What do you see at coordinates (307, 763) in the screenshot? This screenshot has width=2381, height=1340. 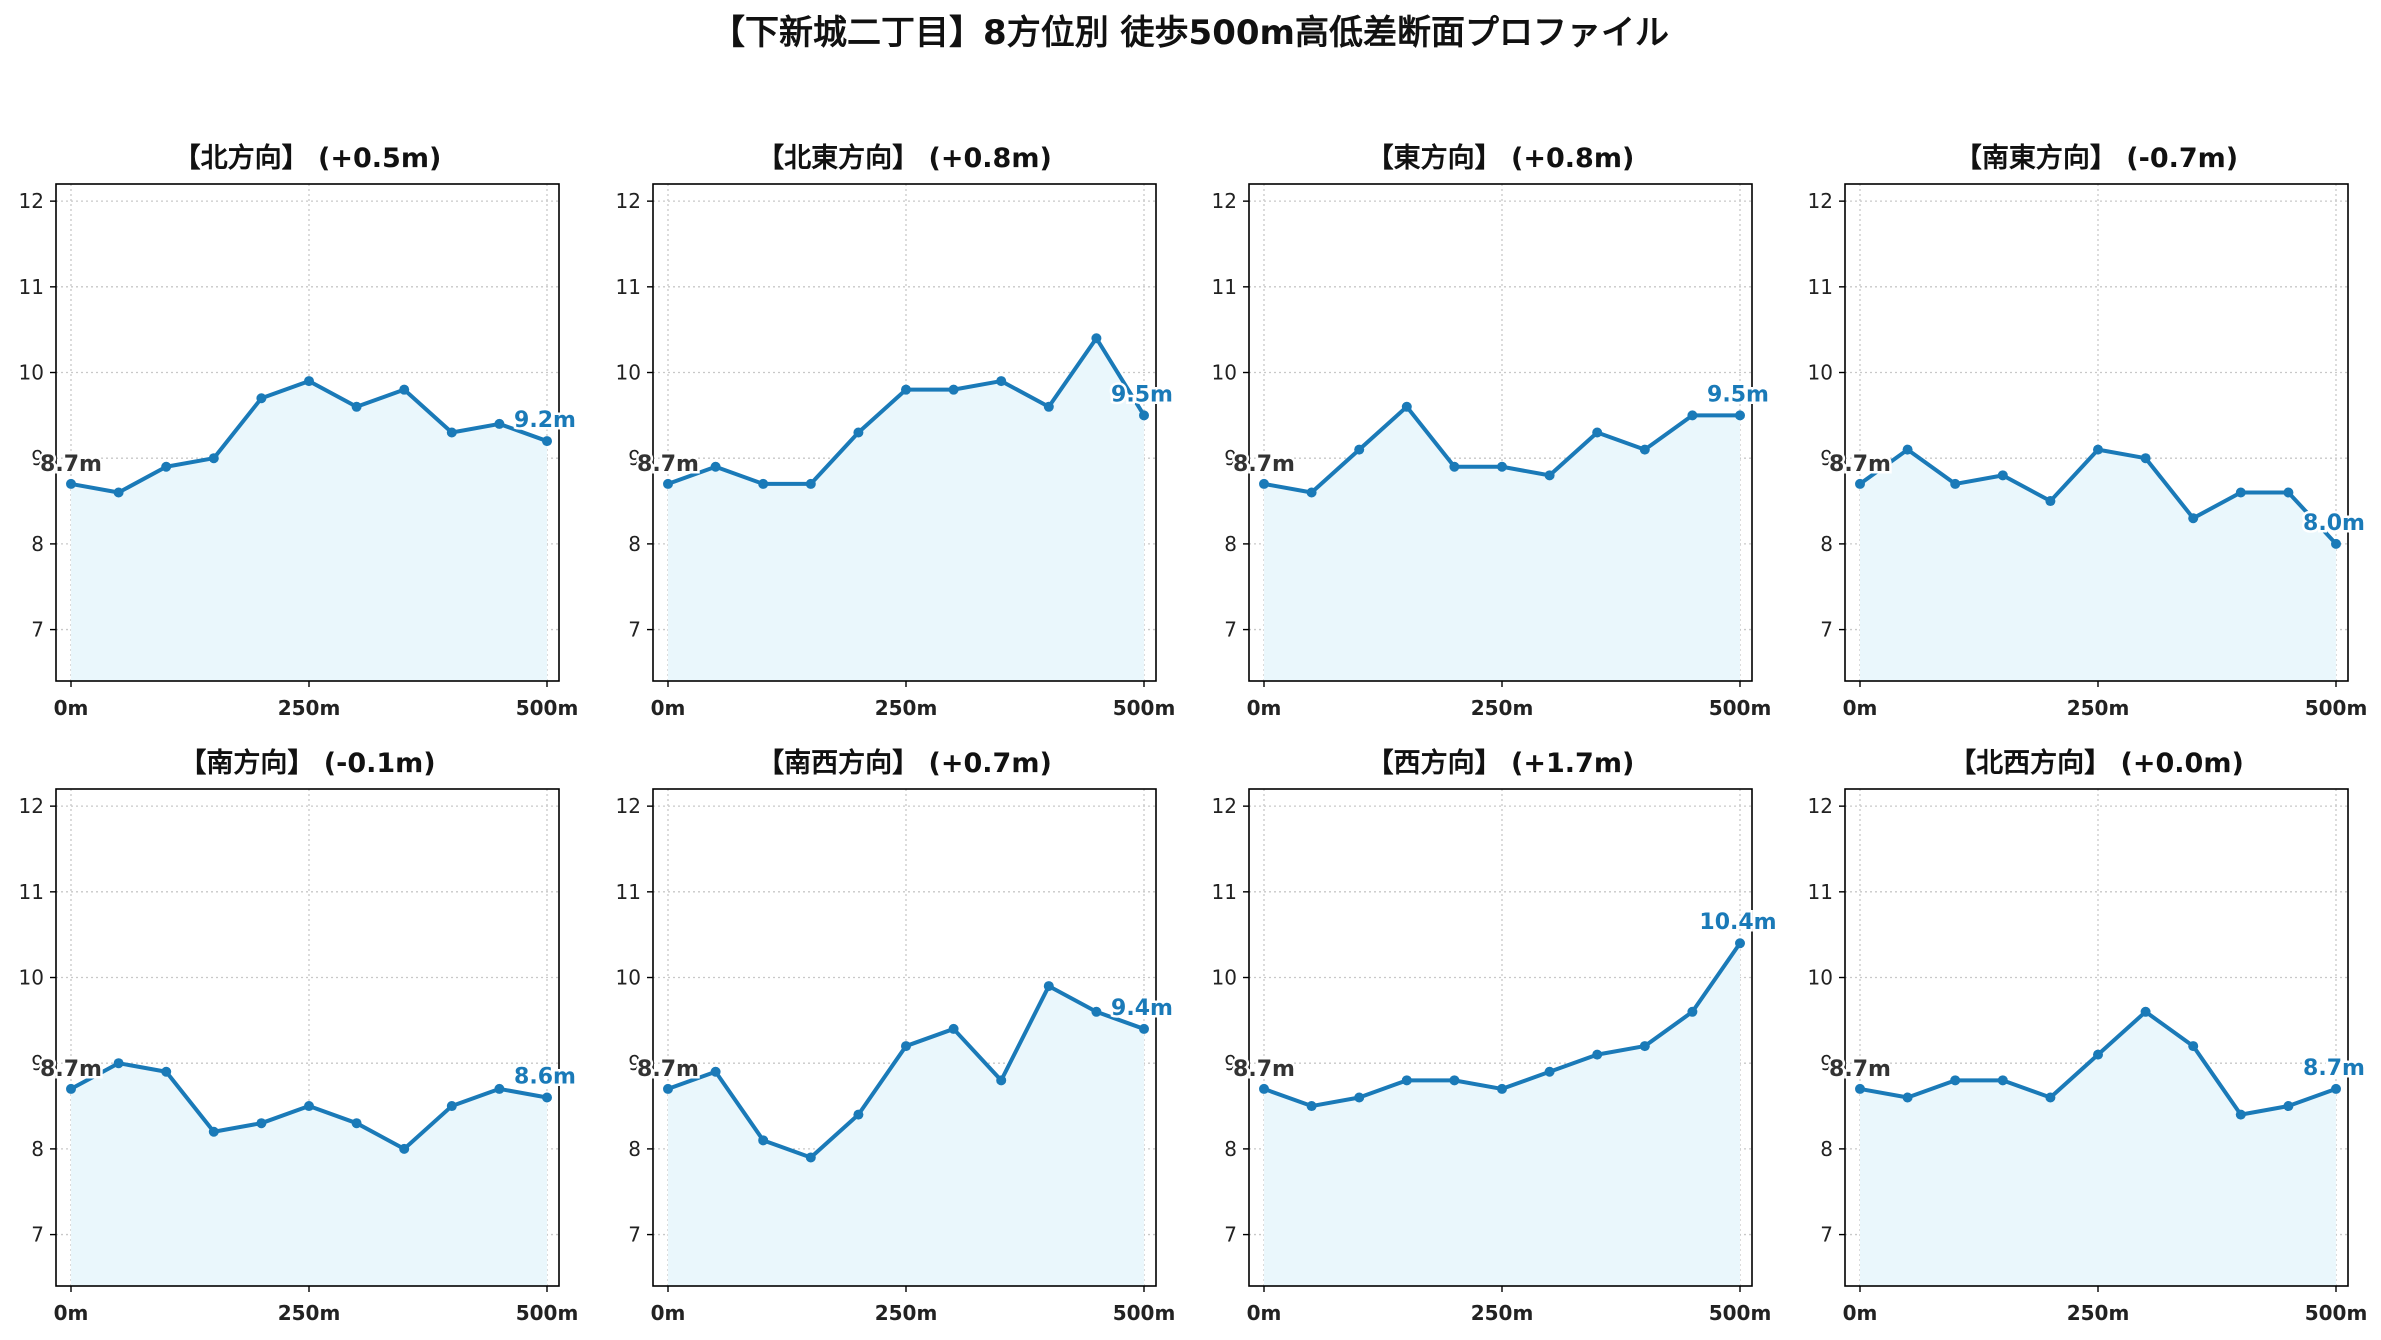 I see `panel-title: 【南方向】 (-0.1m)` at bounding box center [307, 763].